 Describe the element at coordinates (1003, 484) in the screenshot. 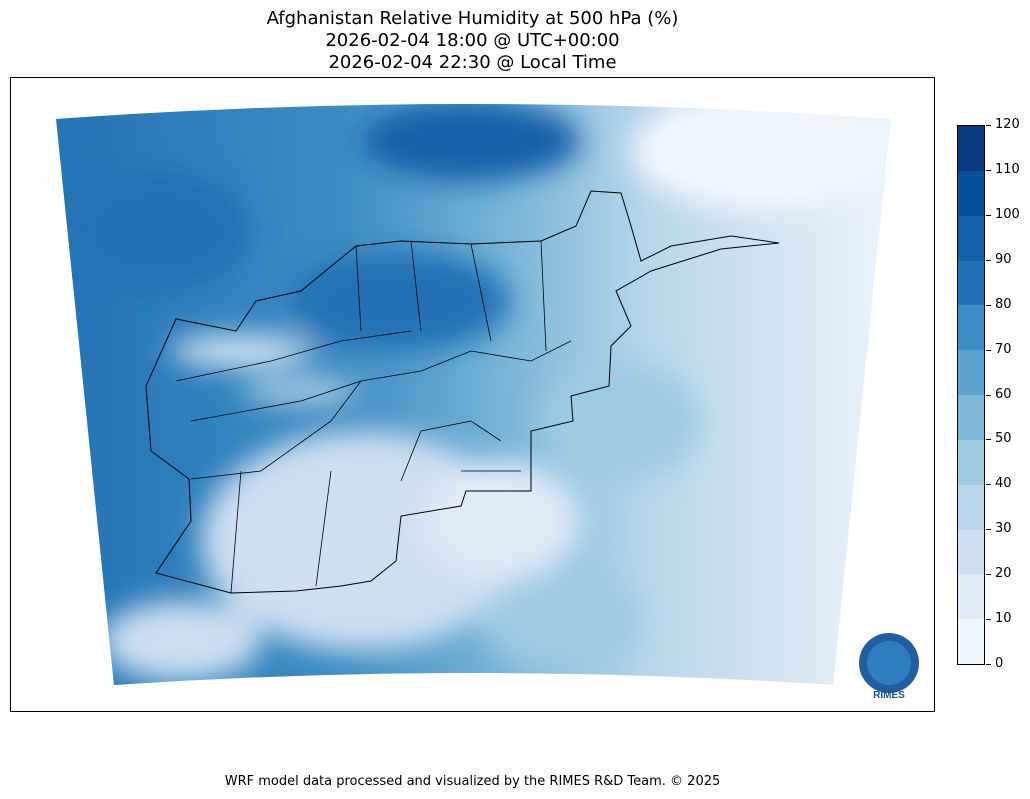

I see `colorbar-tick-label: 40` at that location.